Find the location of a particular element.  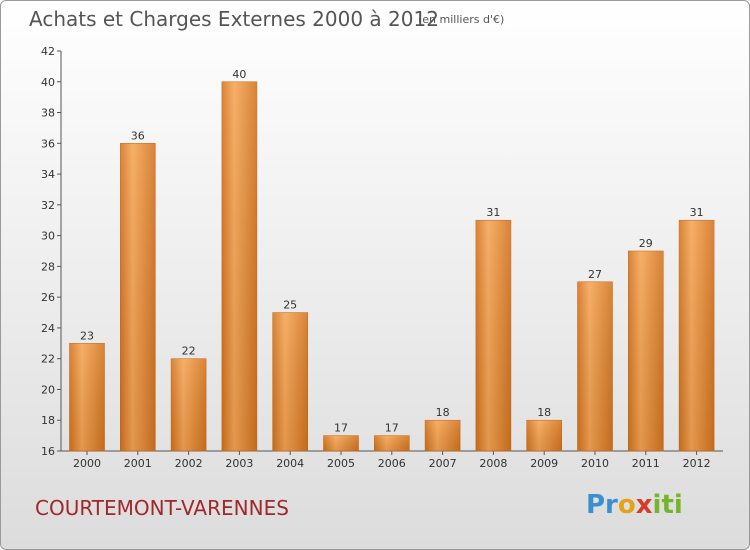

data-label-2000: 23 is located at coordinates (87, 335).